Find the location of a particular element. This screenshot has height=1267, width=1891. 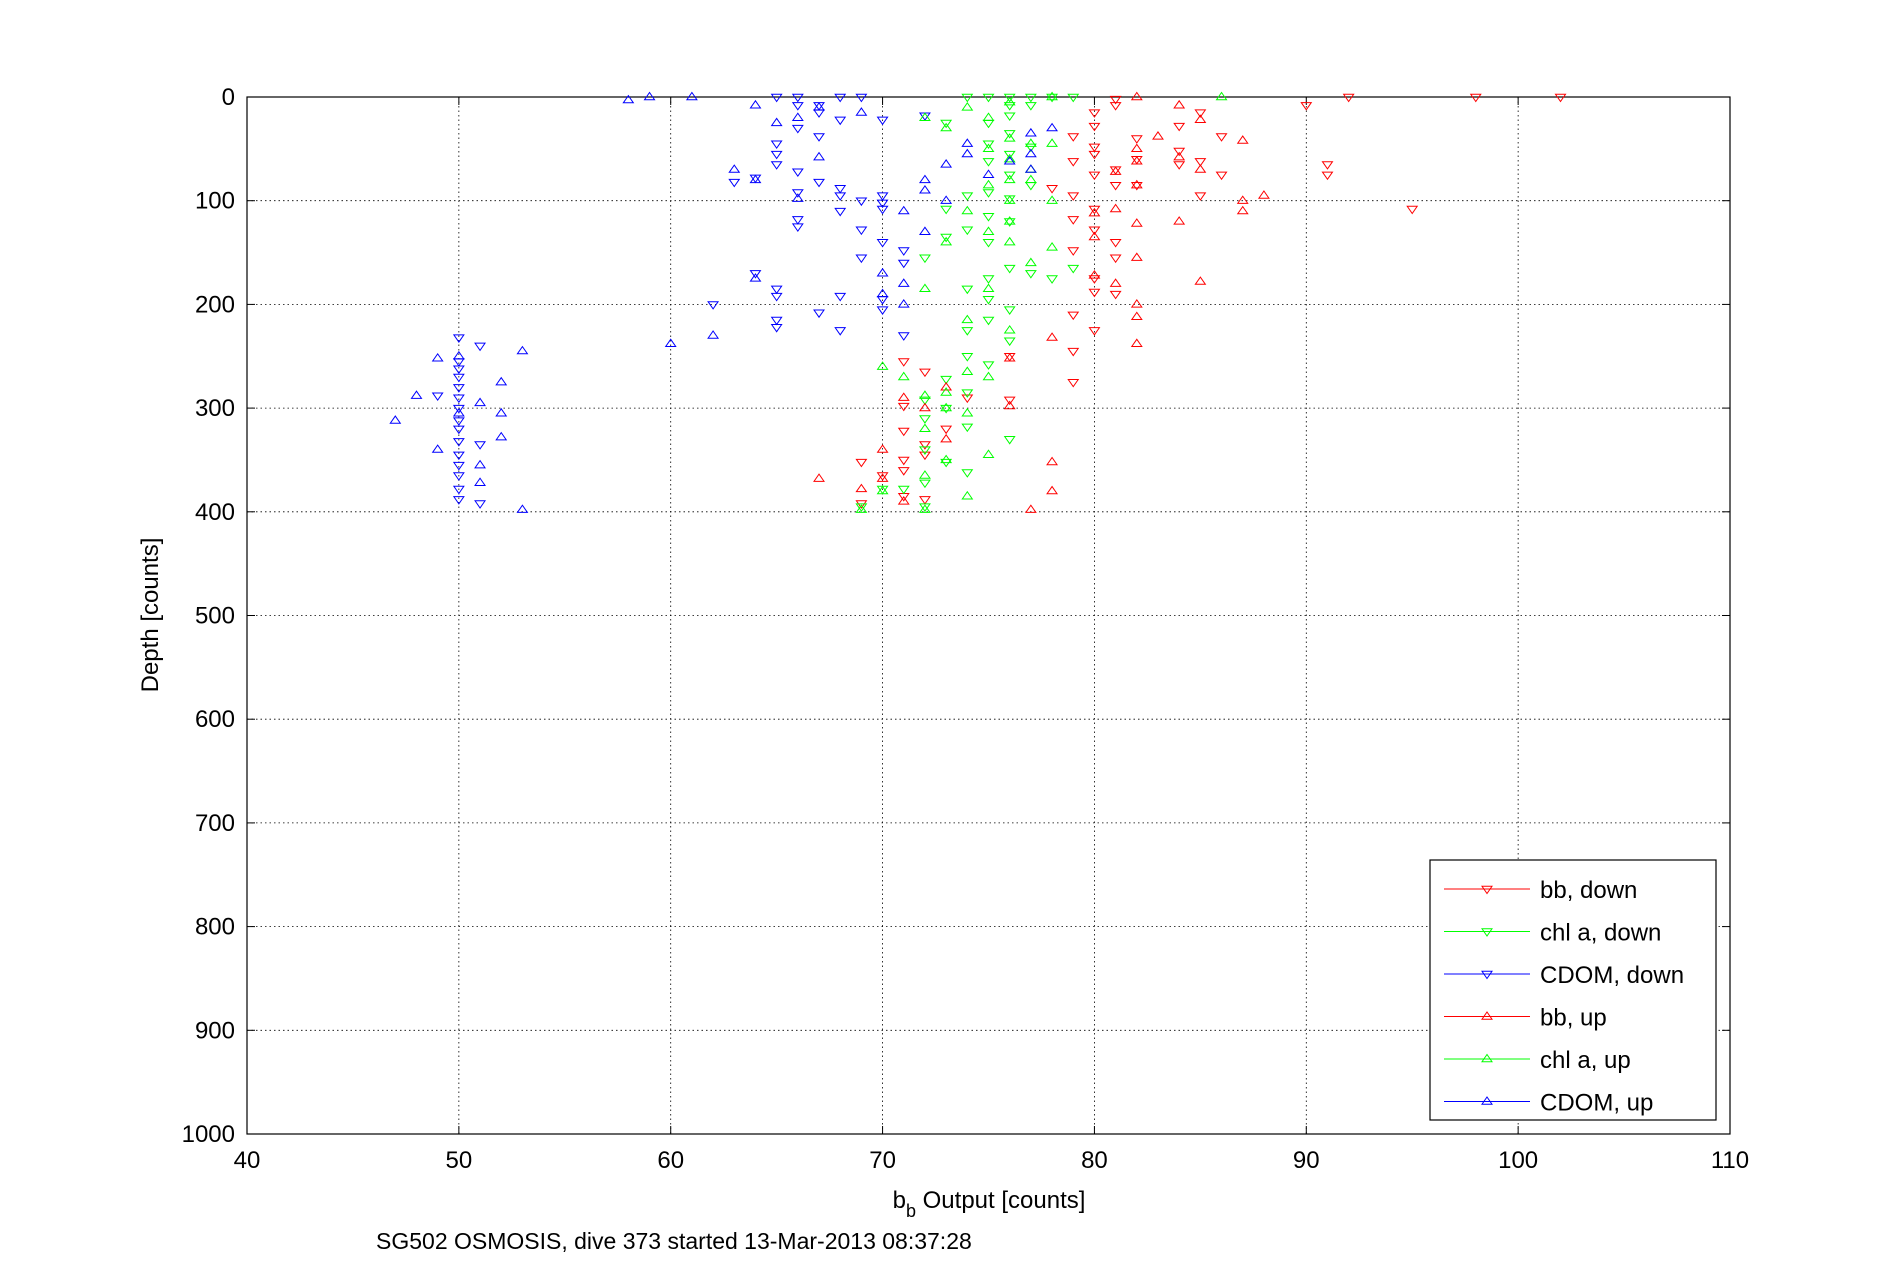

legend-label: chl a, up is located at coordinates (1585, 1060).